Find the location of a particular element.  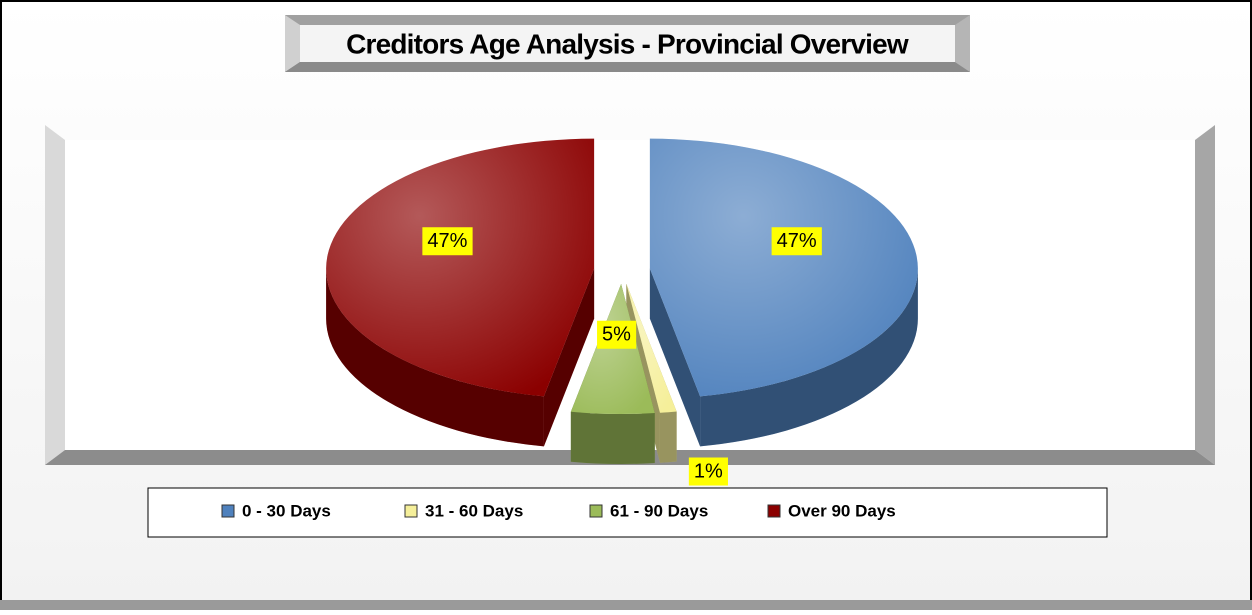

data-label: 5% is located at coordinates (616, 335).